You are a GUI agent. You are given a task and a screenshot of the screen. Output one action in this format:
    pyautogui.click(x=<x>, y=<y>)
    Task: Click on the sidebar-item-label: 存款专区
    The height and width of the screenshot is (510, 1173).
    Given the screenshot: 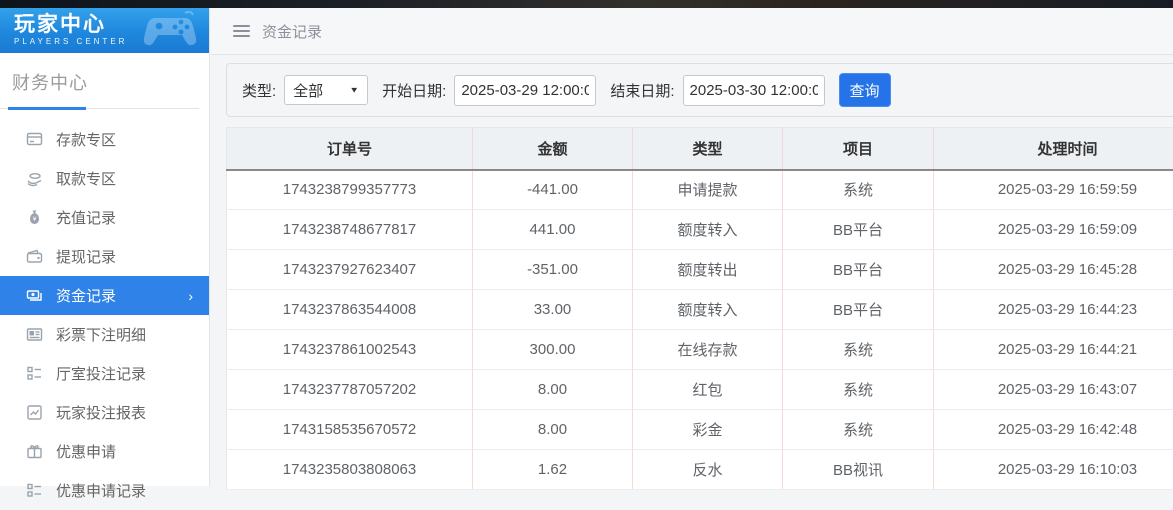 What is the action you would take?
    pyautogui.click(x=86, y=139)
    